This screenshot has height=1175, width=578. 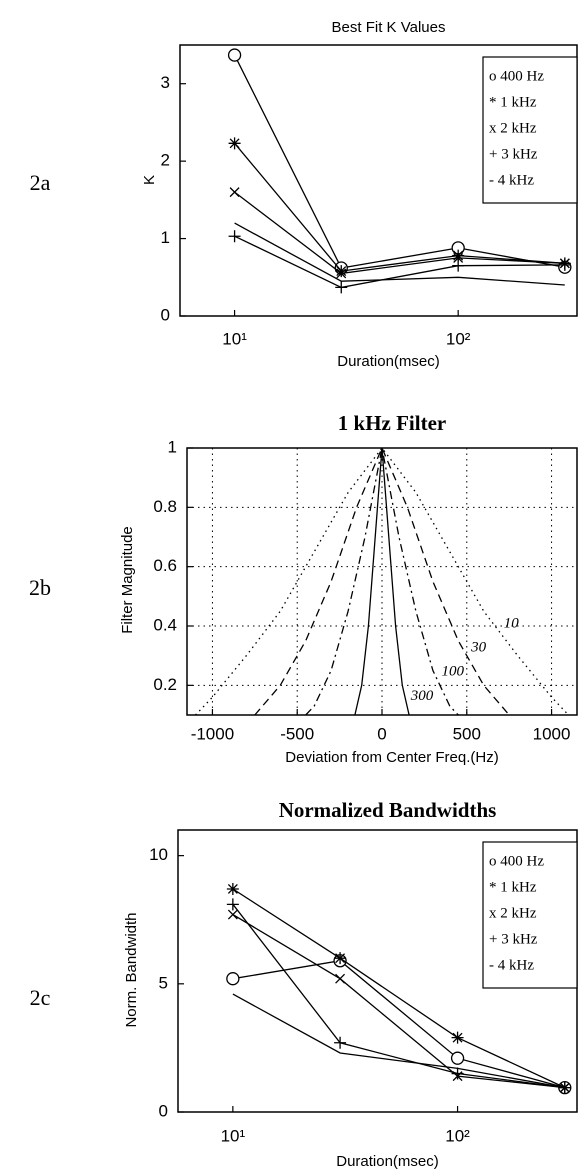 I want to click on x-tick-label: -500, so click(x=297, y=733).